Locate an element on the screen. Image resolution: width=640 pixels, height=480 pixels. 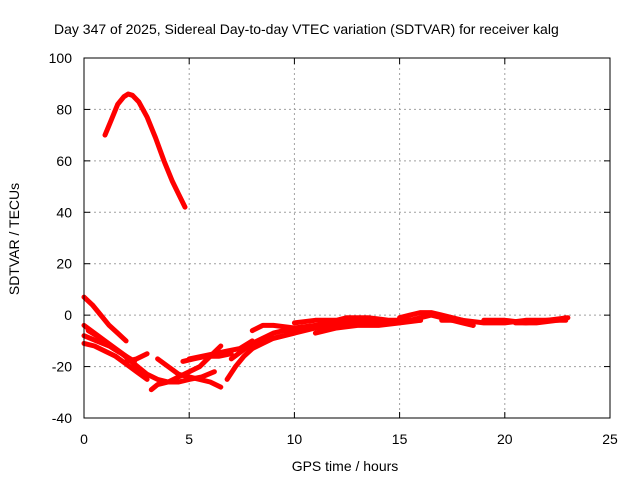
x-tick-label: 25 is located at coordinates (610, 439).